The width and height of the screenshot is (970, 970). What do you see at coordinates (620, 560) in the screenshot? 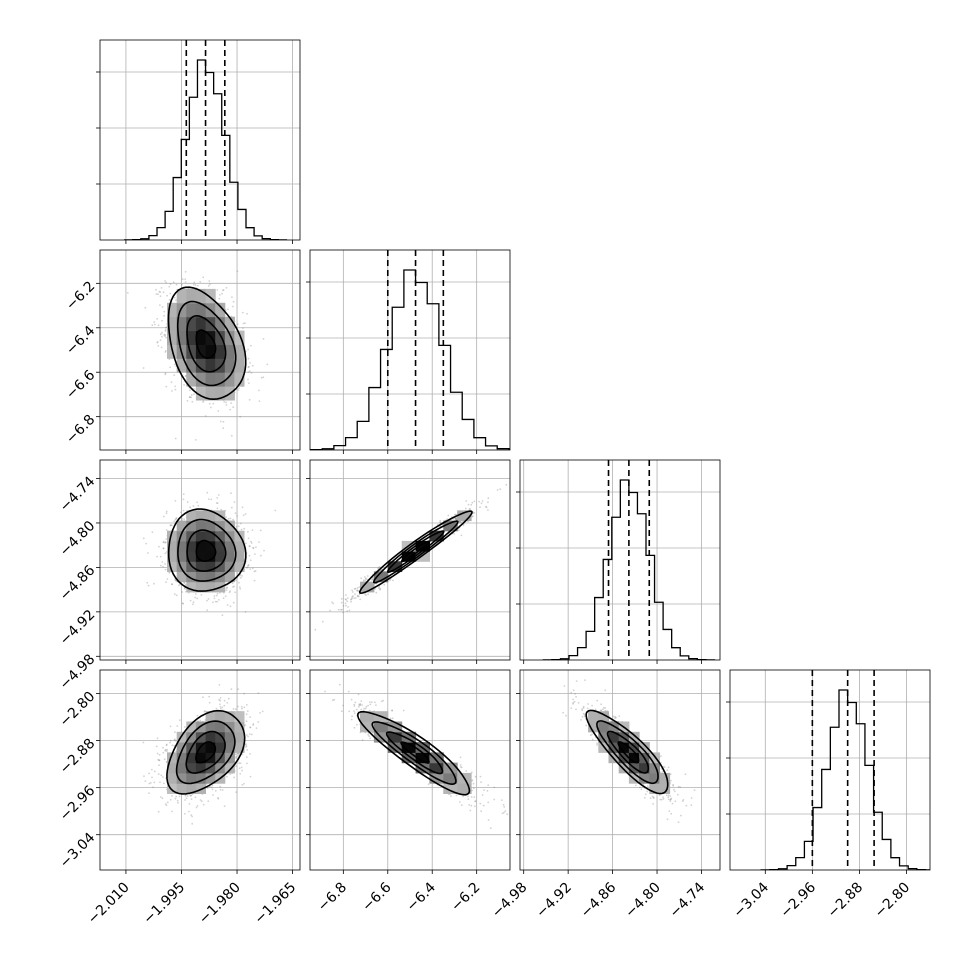
I see `panel-frame` at bounding box center [620, 560].